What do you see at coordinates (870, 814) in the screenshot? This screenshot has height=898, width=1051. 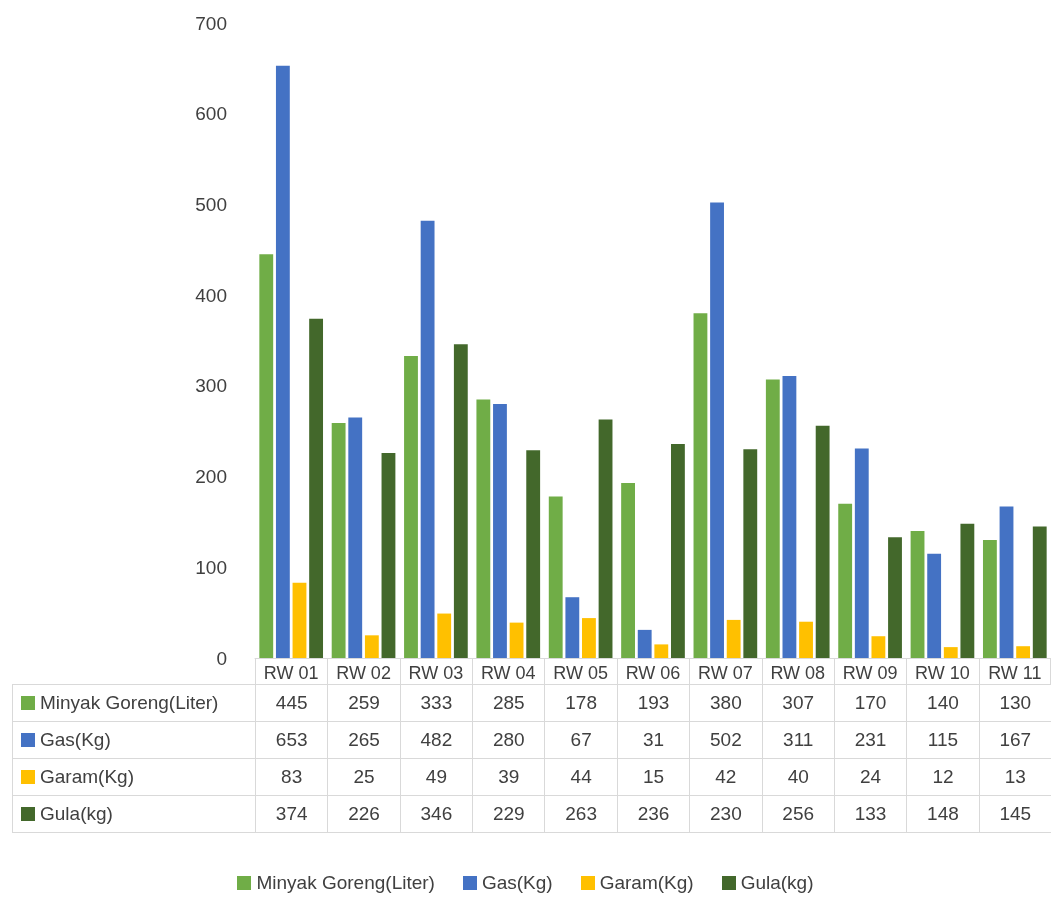 I see `data-label: 133` at bounding box center [870, 814].